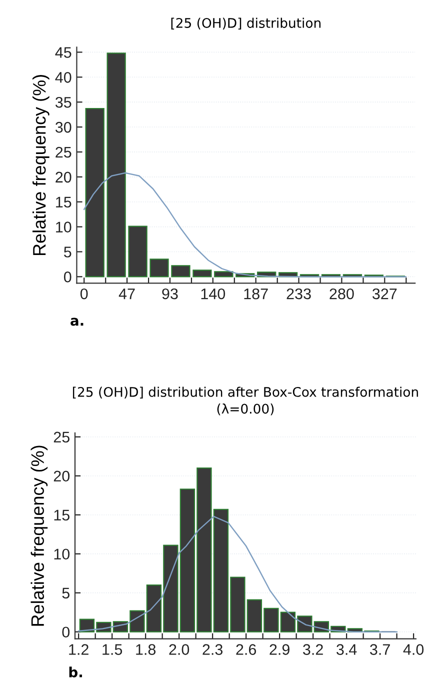 This screenshot has width=436, height=684. I want to click on x-tick-label: 4.0, so click(413, 649).